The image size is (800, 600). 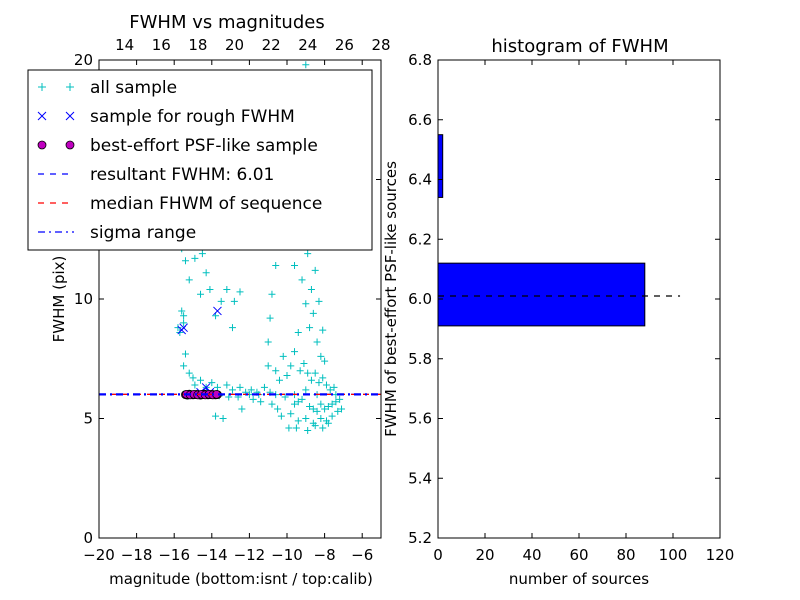 I want to click on legend-item: median FHWM of sequence, so click(x=180, y=204).